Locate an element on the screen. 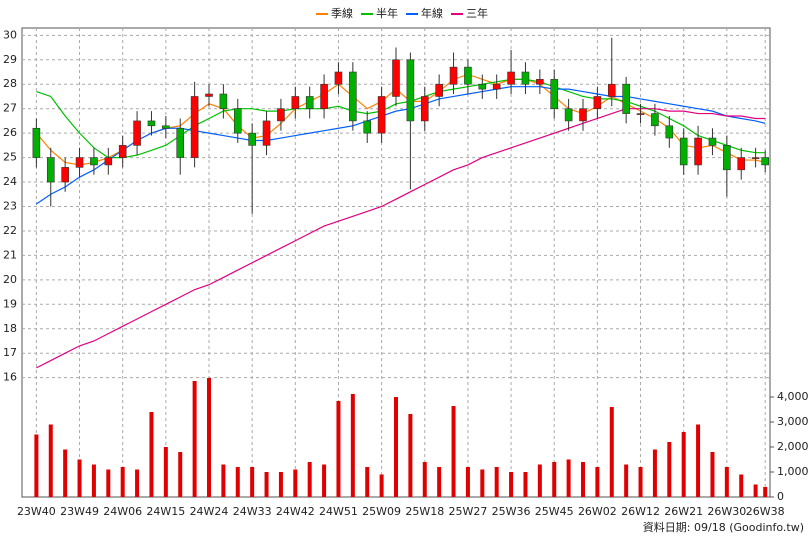 The width and height of the screenshot is (808, 540). x-tick-label: 26W12 is located at coordinates (640, 511).